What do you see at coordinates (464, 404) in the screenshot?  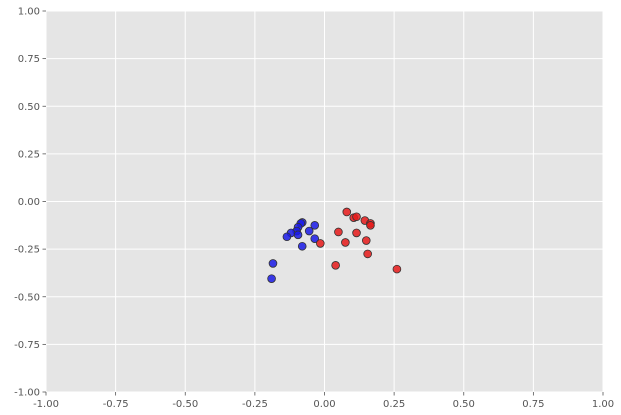 I see `x-tick-label: 0.50` at bounding box center [464, 404].